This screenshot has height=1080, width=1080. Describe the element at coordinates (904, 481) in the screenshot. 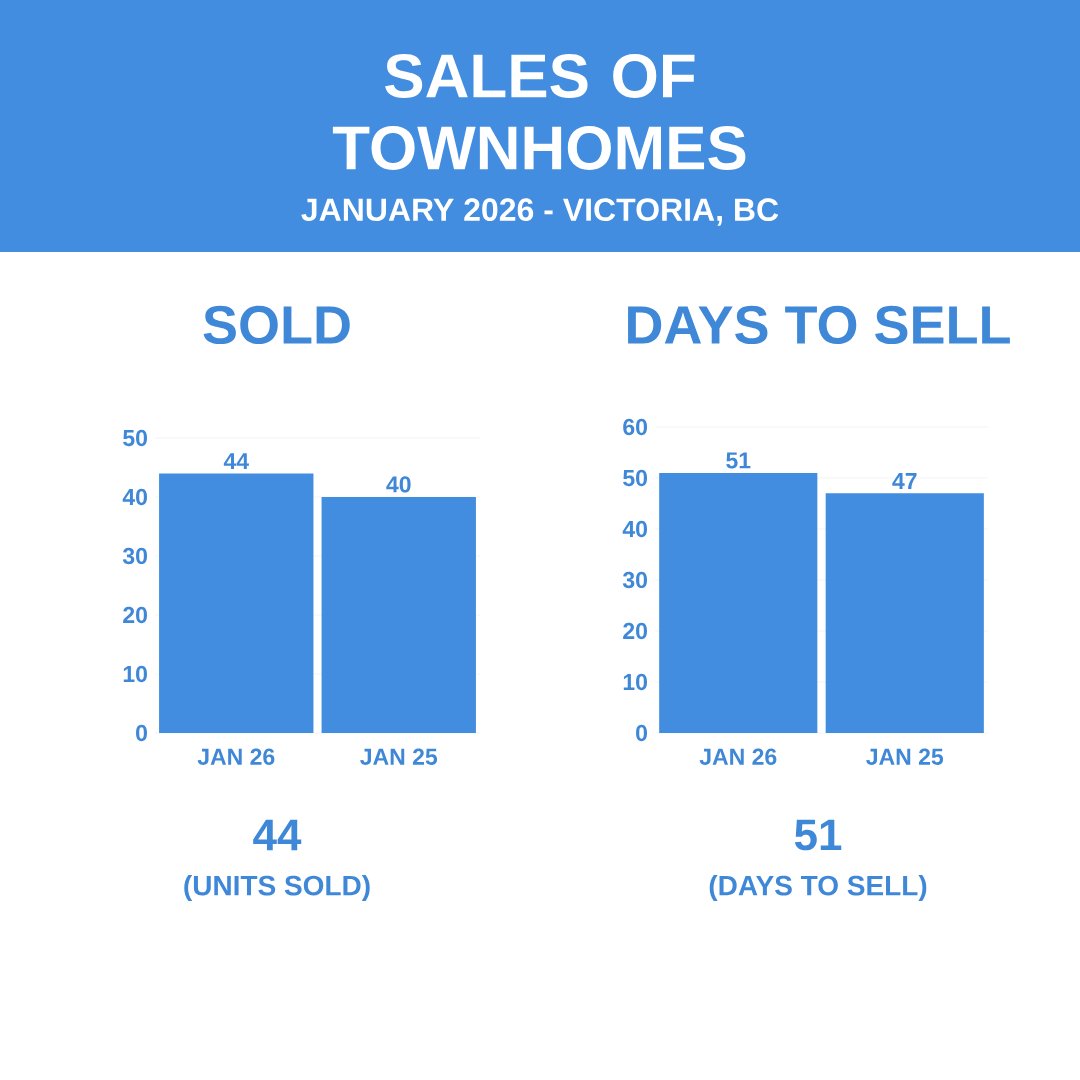

I see `data-label: 47` at that location.